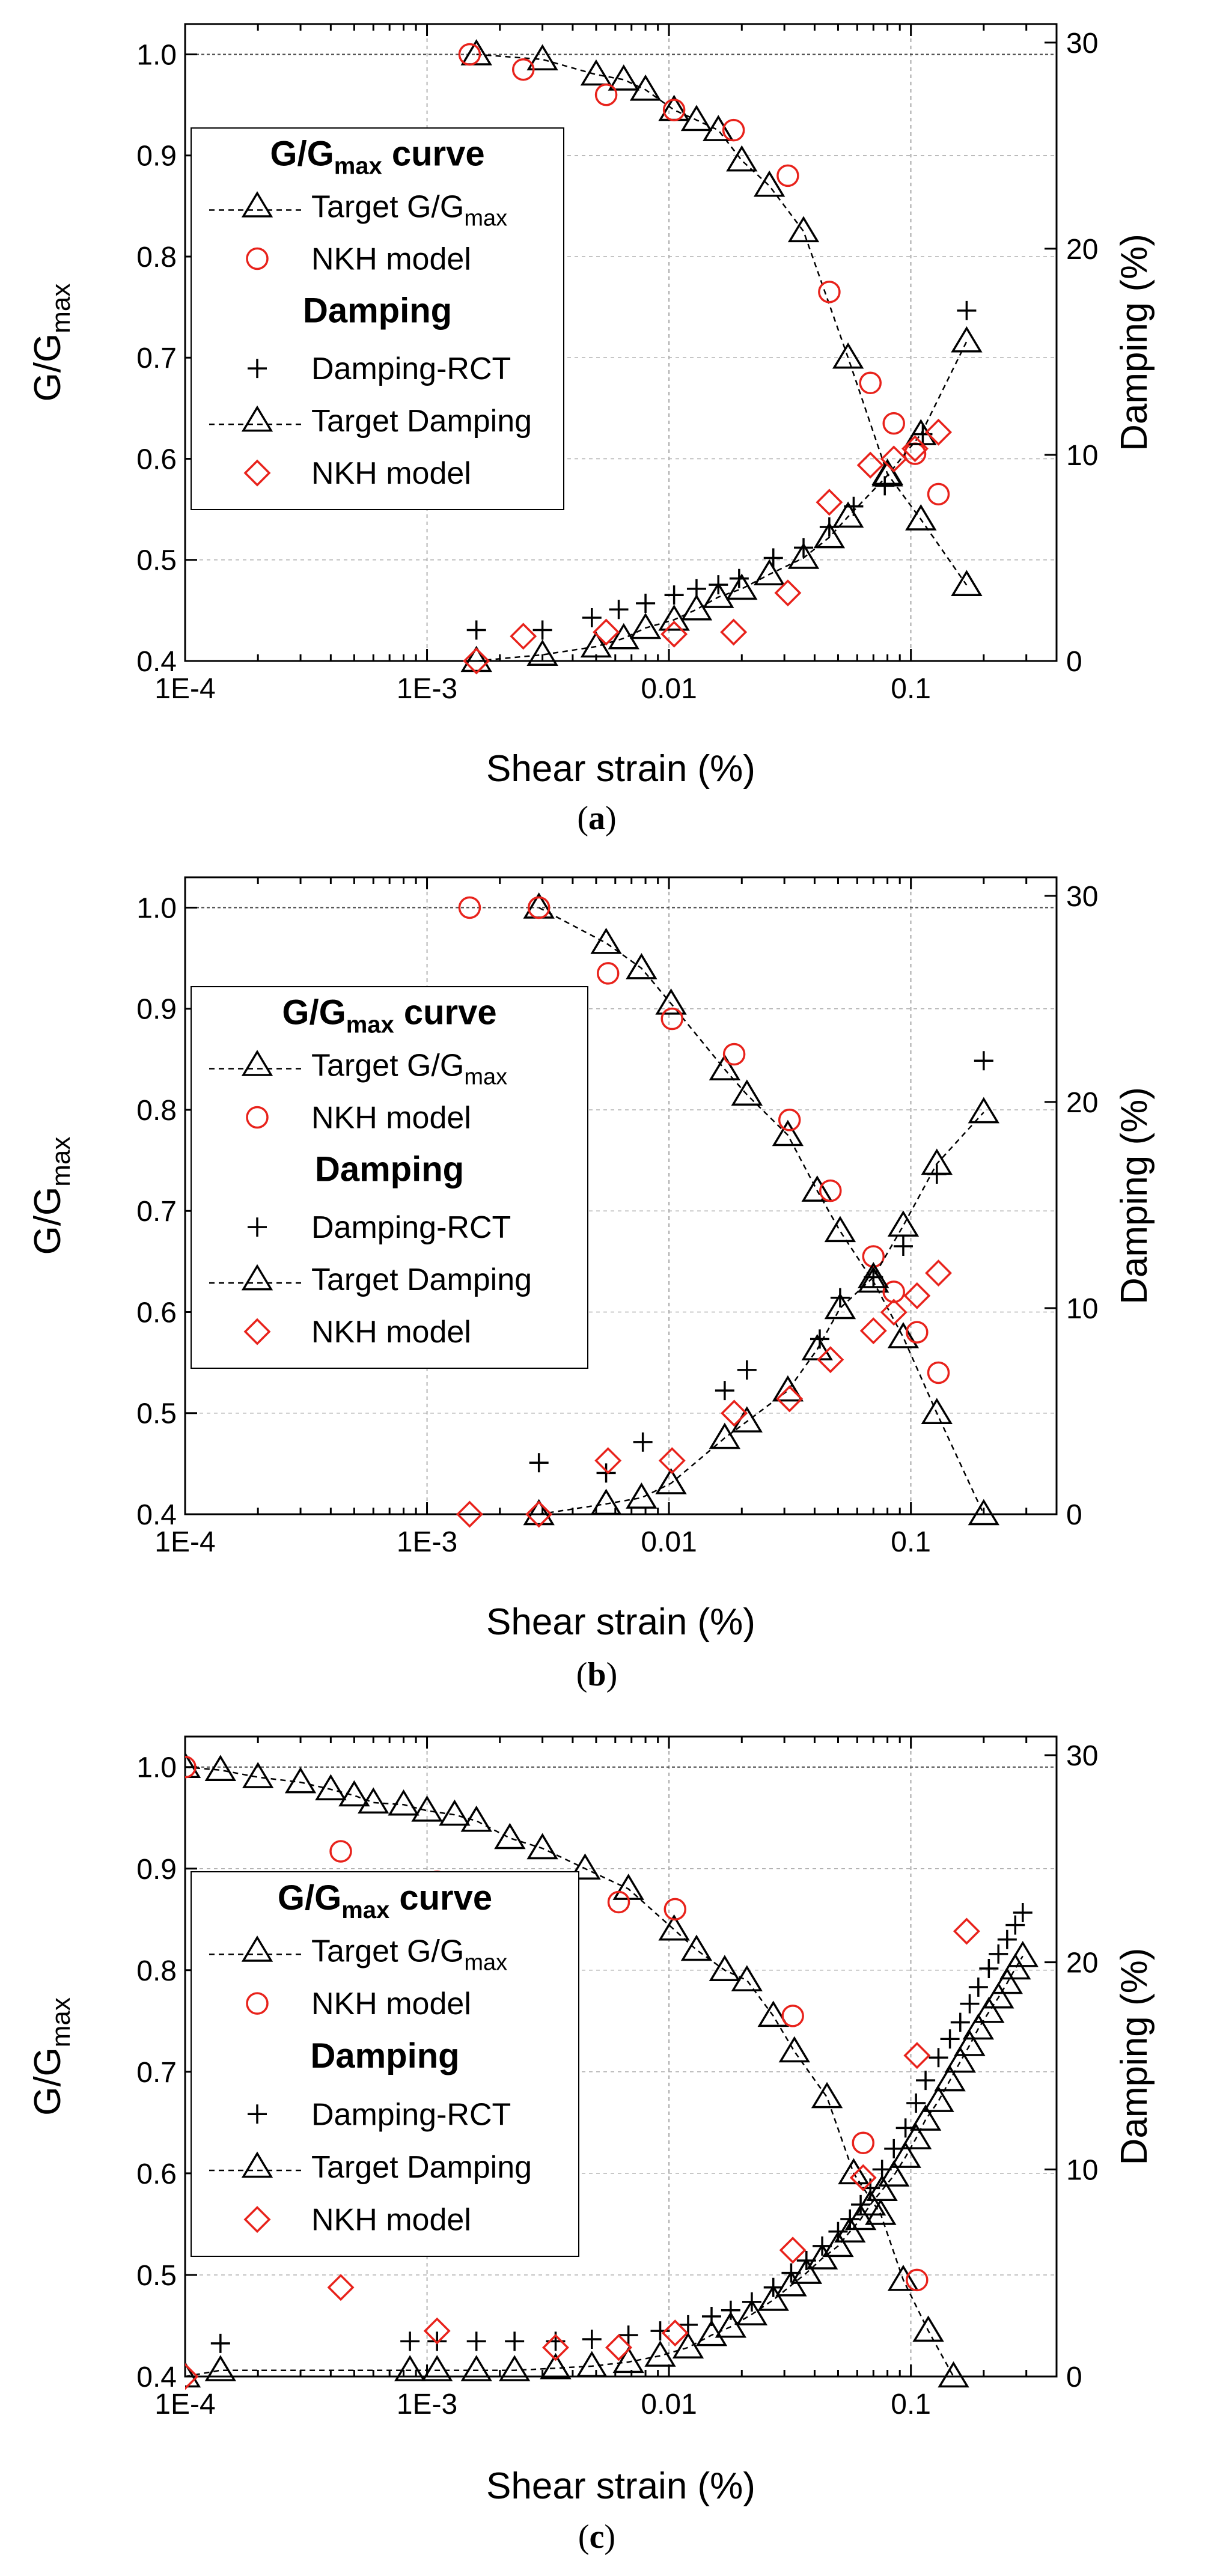 Image resolution: width=1211 pixels, height=2576 pixels. What do you see at coordinates (257, 1117) in the screenshot?
I see `legend-item-nkh-ggmax-marker` at bounding box center [257, 1117].